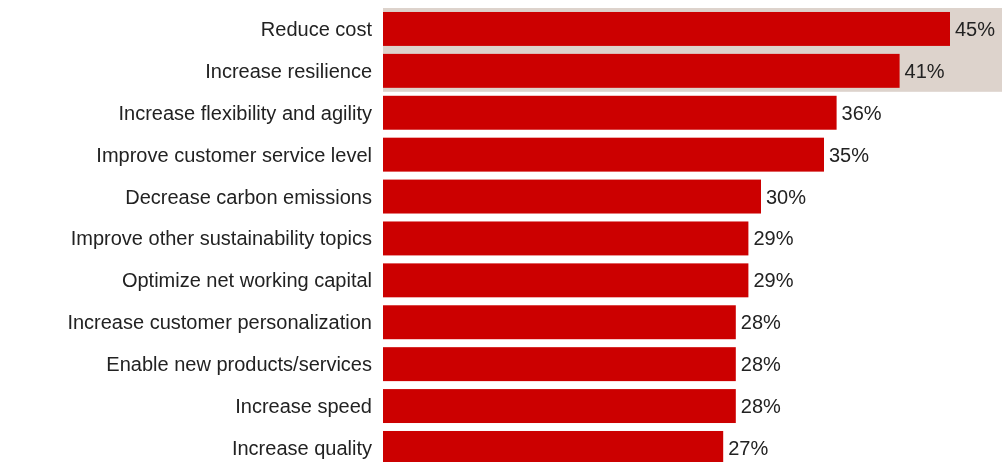 The height and width of the screenshot is (462, 1002). What do you see at coordinates (924, 70) in the screenshot?
I see `data-label: 41%` at bounding box center [924, 70].